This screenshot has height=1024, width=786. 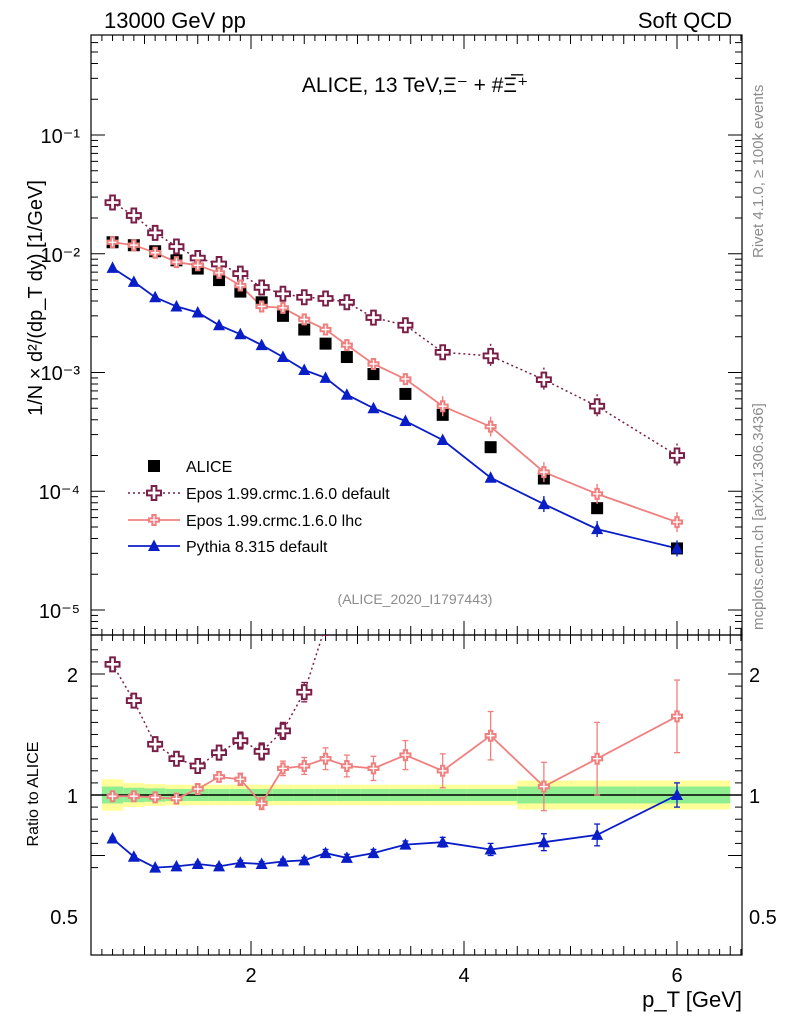 What do you see at coordinates (274, 521) in the screenshot?
I see `legend-label-epos-lhc: Epos 1.99.crmc.1.6.0 lhc` at bounding box center [274, 521].